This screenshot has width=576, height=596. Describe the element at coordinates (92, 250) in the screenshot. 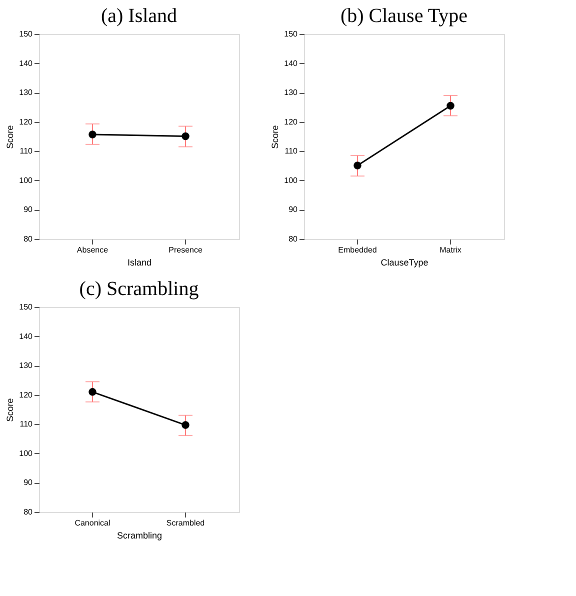

I see `x-tick-label: Absence` at that location.